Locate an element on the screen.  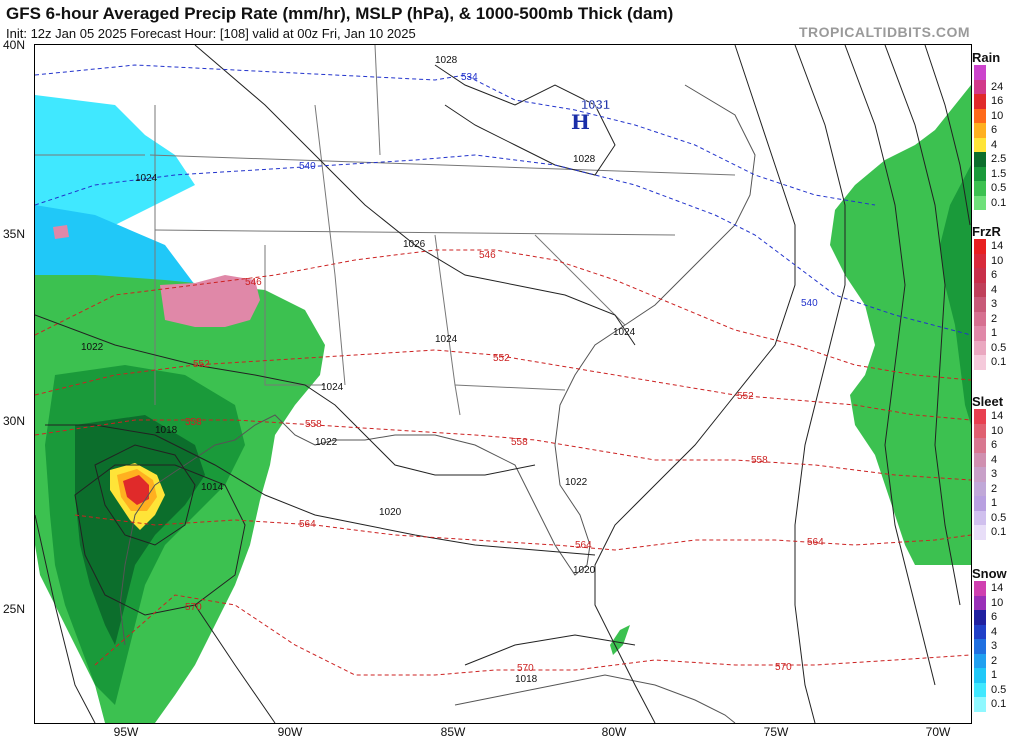
legend-label: 16 is located at coordinates (997, 101).